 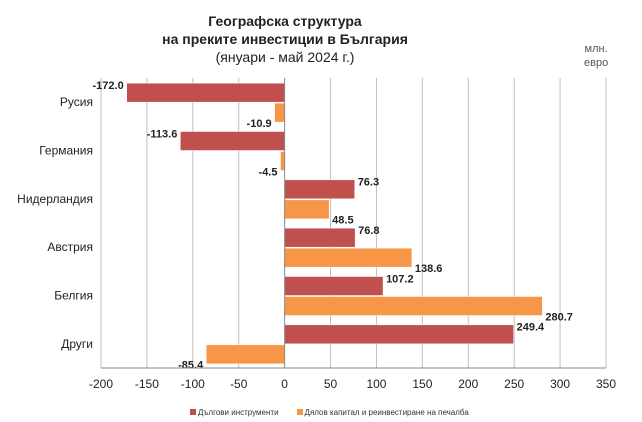 What do you see at coordinates (108, 86) in the screenshot?
I see `data-label: -172.0` at bounding box center [108, 86].